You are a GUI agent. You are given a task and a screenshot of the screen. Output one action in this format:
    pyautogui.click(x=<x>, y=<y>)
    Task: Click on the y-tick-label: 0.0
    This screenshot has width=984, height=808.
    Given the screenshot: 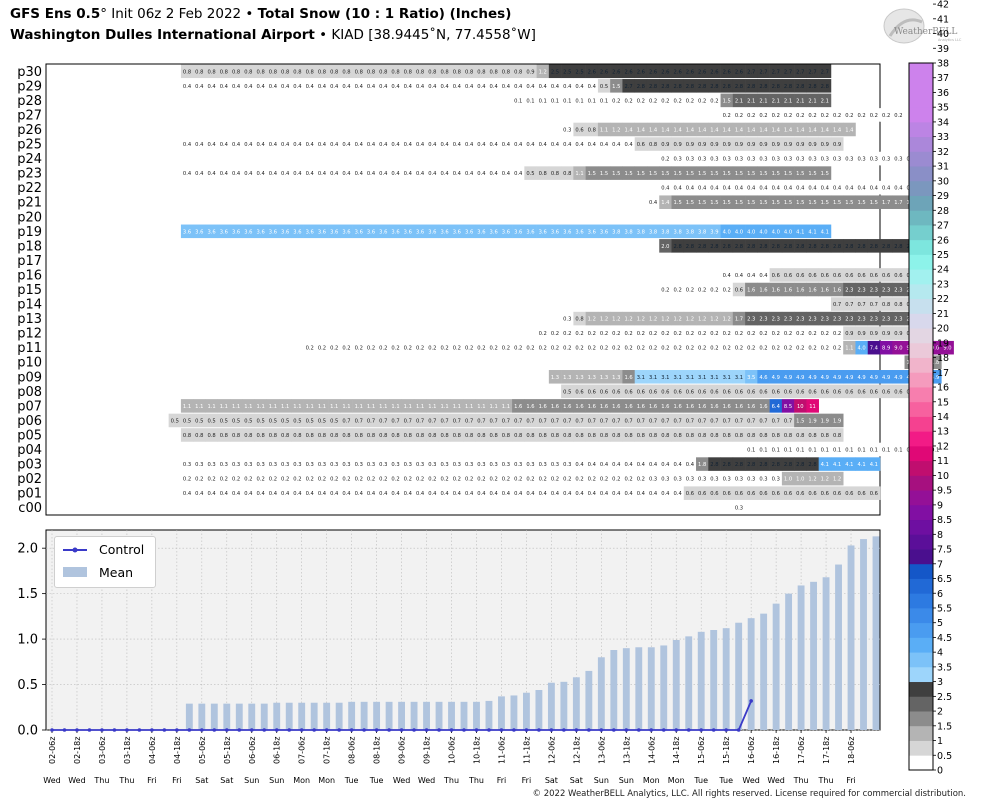 What is the action you would take?
    pyautogui.click(x=27, y=731)
    